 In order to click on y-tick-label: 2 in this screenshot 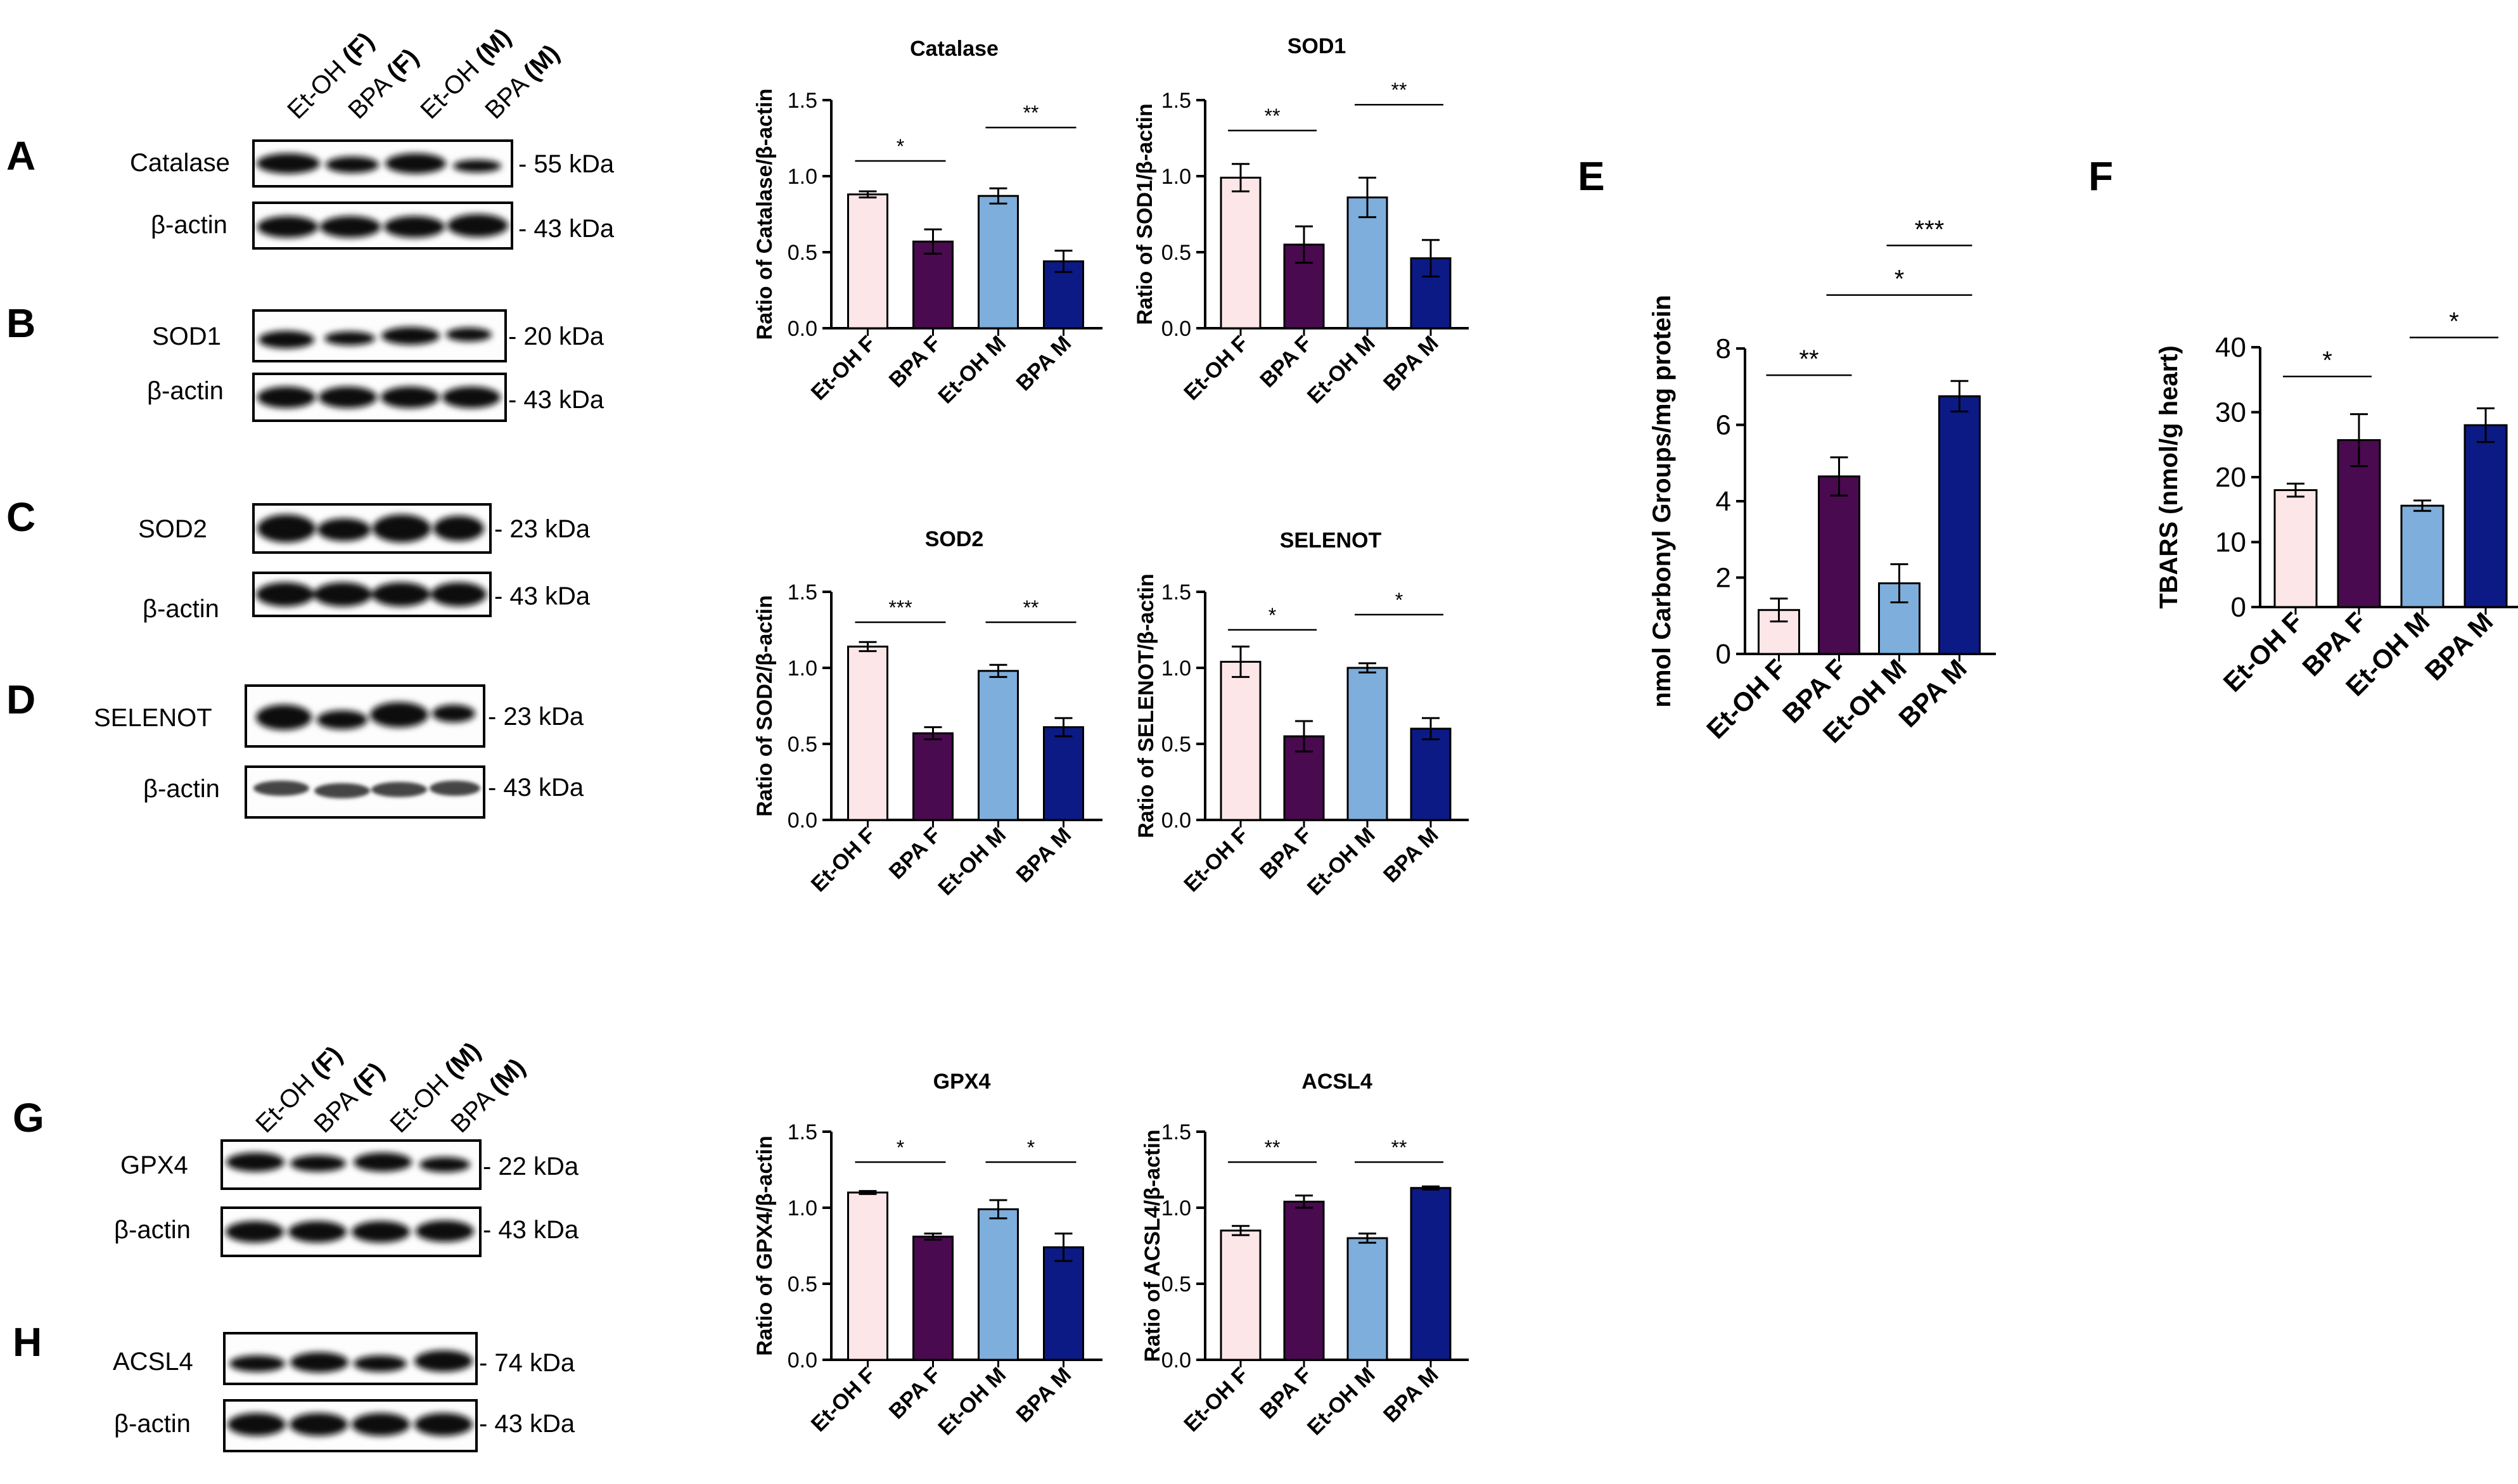, I will do `click(1723, 578)`.